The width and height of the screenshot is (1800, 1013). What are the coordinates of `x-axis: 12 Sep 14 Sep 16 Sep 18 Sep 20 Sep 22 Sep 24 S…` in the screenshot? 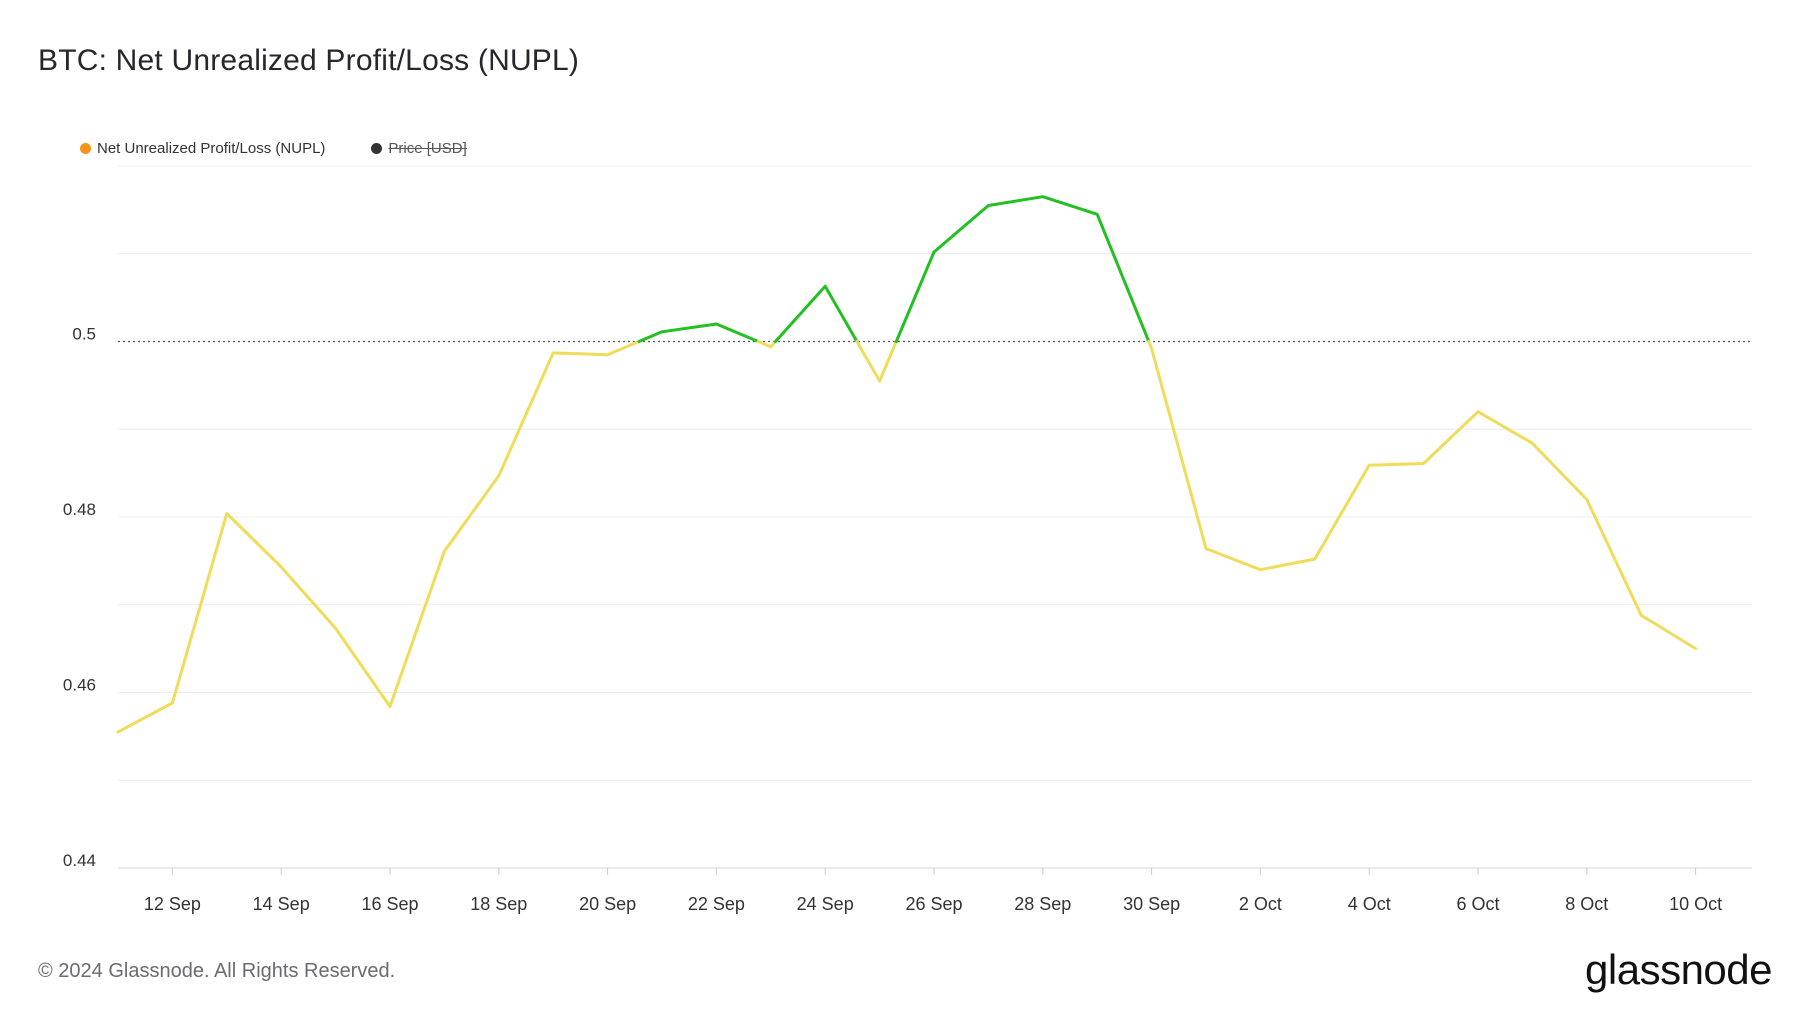 It's located at (933, 891).